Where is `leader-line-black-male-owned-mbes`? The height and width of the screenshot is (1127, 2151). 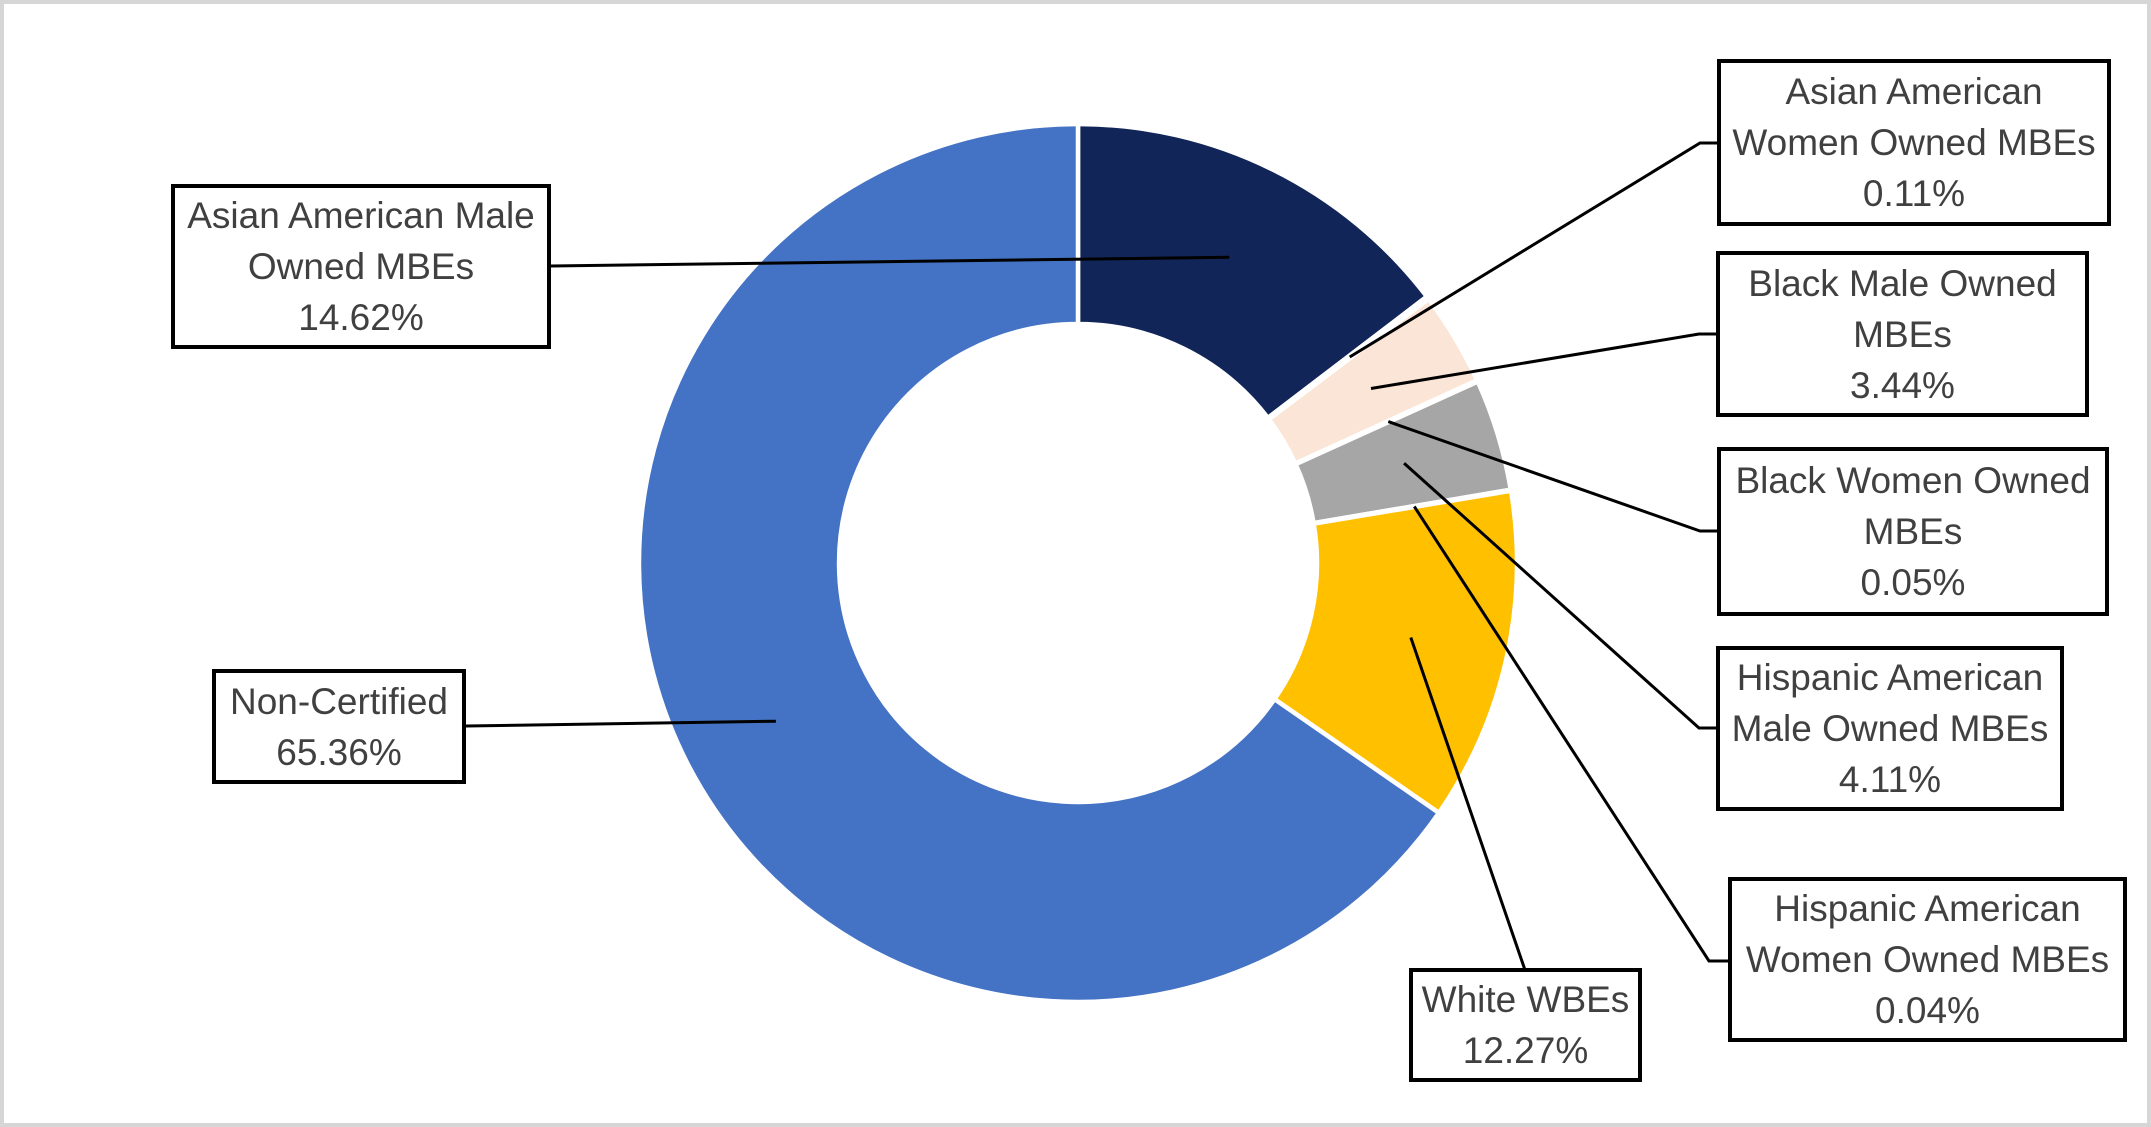
leader-line-black-male-owned-mbes is located at coordinates (1544, 361).